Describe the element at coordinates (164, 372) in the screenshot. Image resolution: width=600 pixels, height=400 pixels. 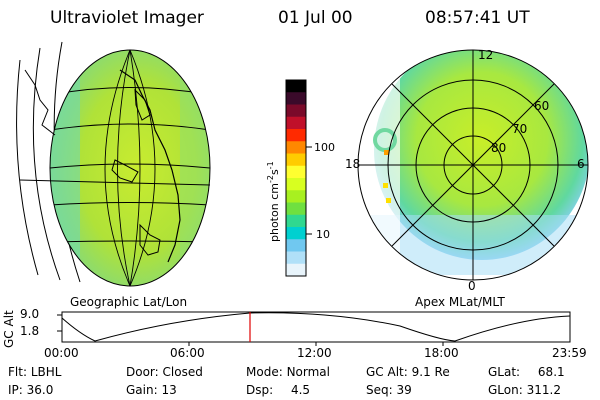
I see `info-door: Door: Closed` at that location.